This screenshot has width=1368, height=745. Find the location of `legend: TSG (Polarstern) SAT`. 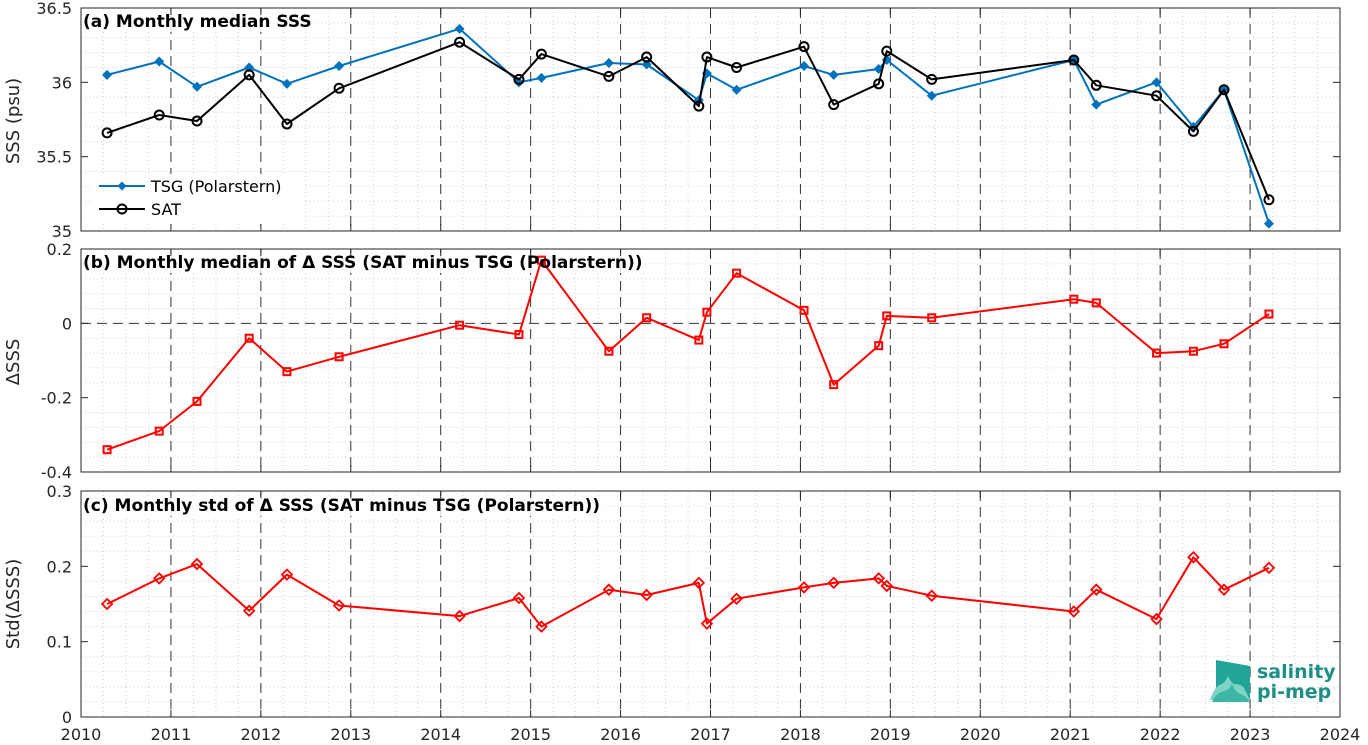

legend: TSG (Polarstern) SAT is located at coordinates (198, 199).